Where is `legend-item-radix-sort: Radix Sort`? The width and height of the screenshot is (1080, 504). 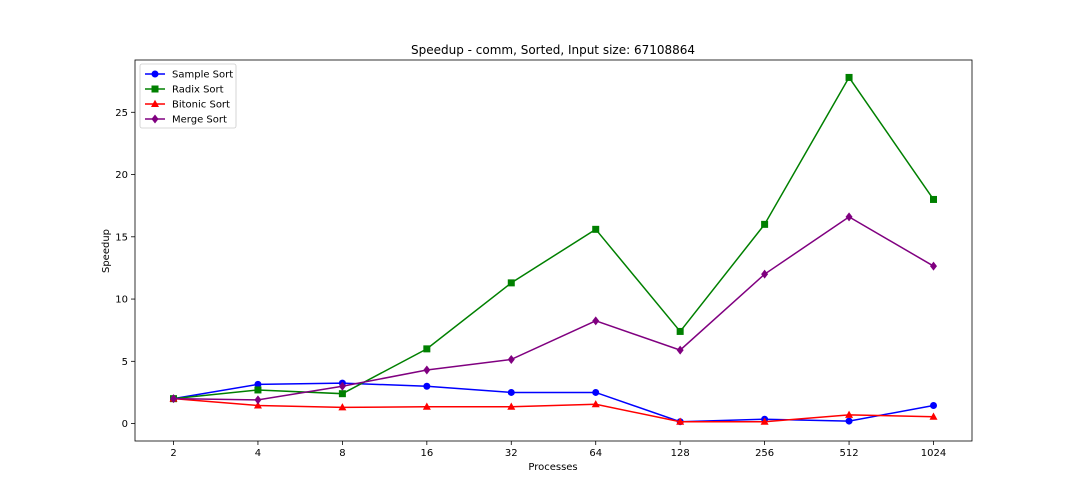 legend-item-radix-sort: Radix Sort is located at coordinates (184, 90).